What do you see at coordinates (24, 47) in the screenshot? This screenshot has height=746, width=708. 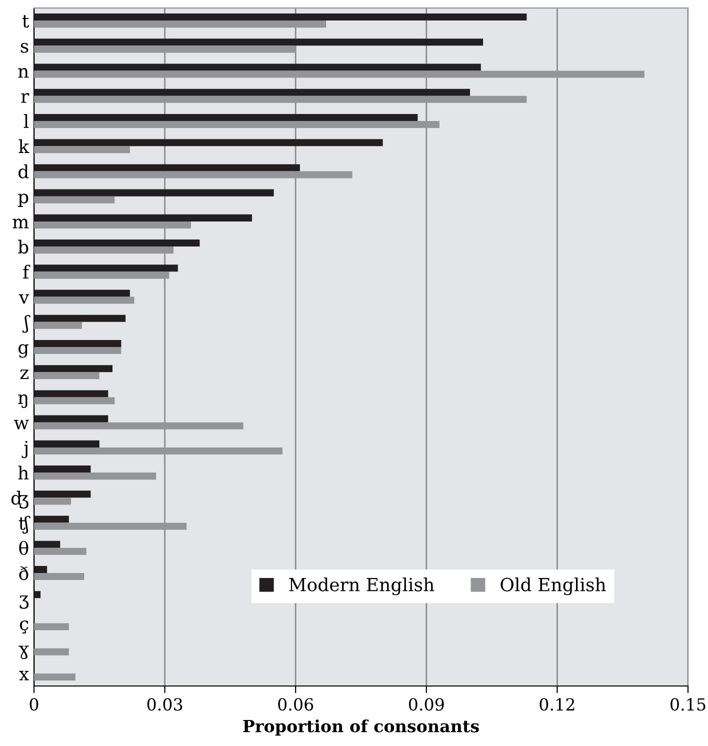 I see `y-tick-label: s` at bounding box center [24, 47].